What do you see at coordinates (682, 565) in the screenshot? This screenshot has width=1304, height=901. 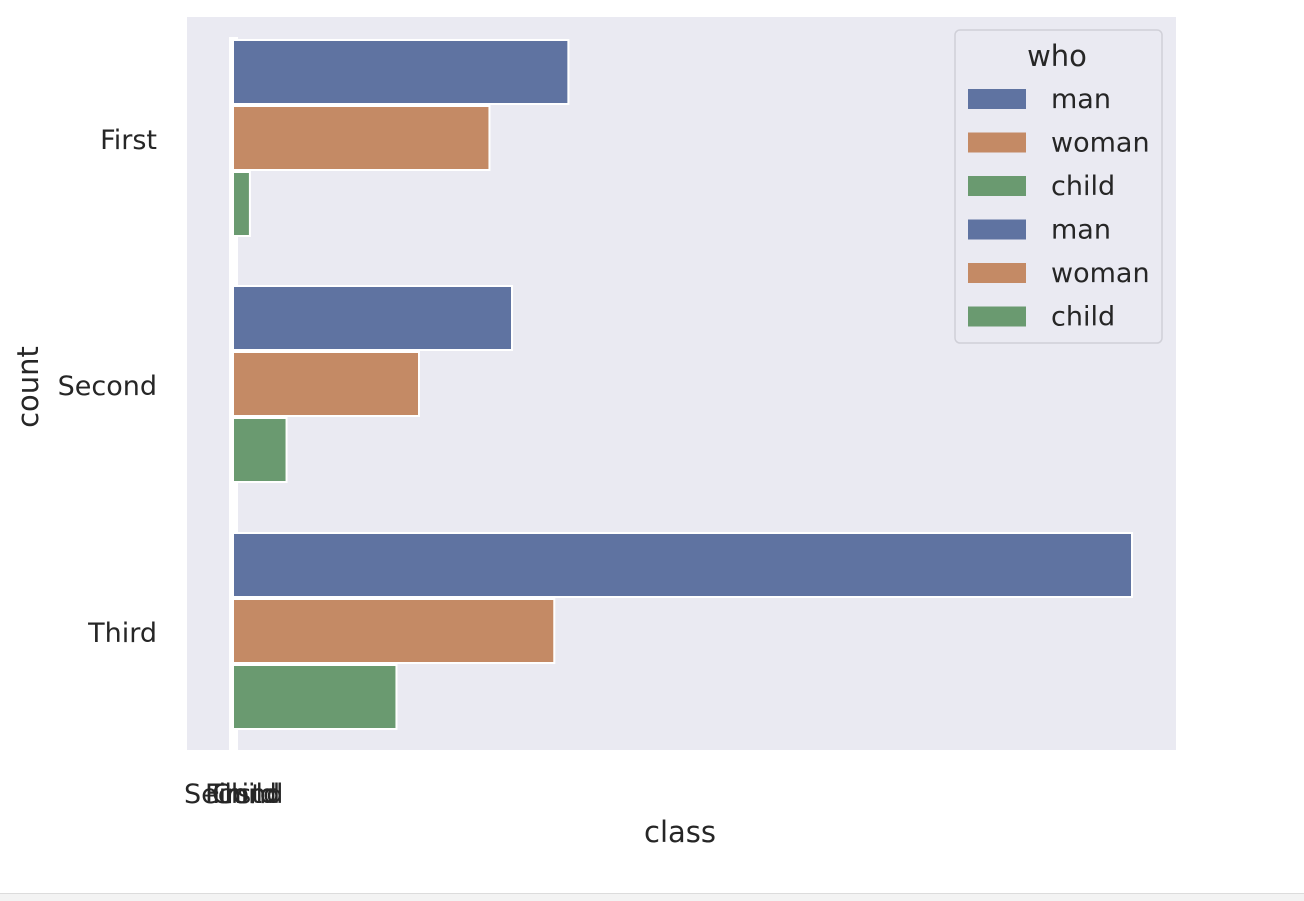 I see `bar-man-third` at bounding box center [682, 565].